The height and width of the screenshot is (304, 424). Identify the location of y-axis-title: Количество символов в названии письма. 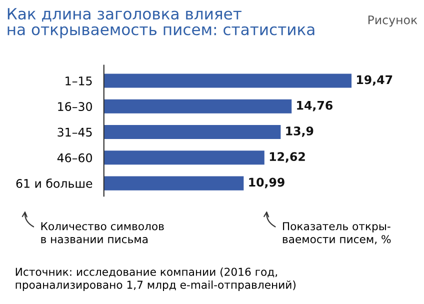
(102, 233).